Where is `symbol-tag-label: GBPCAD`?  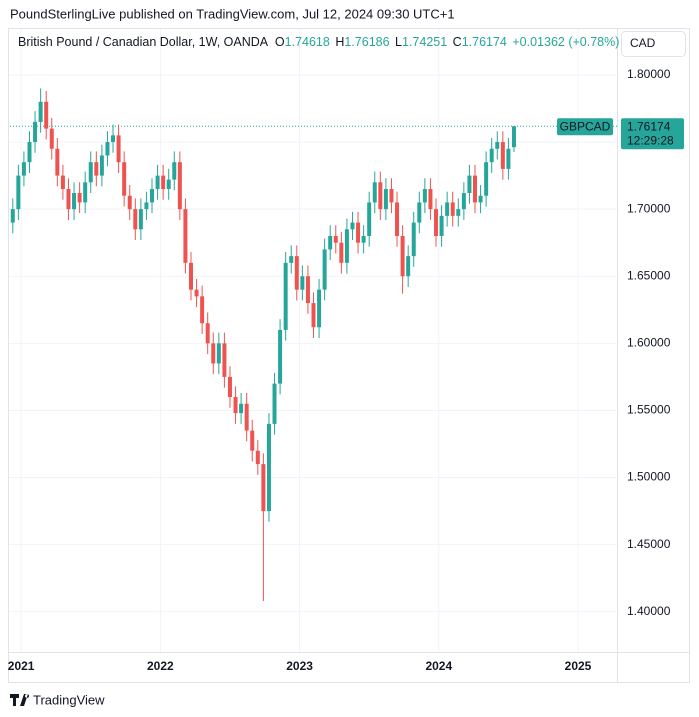
symbol-tag-label: GBPCAD is located at coordinates (585, 126).